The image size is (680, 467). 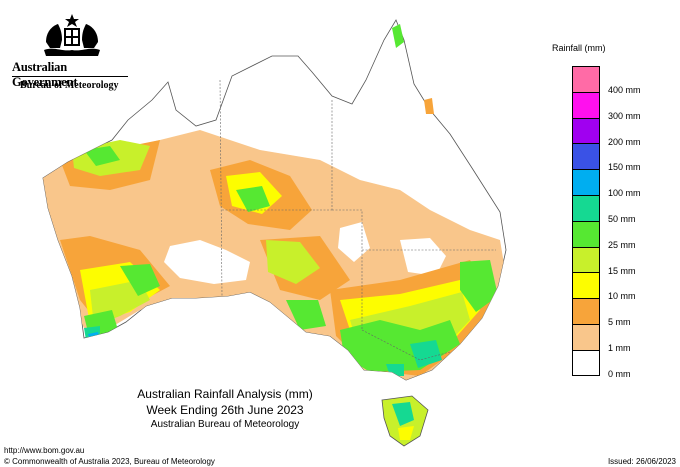 I want to click on legend-label: 200 mm, so click(x=624, y=141).